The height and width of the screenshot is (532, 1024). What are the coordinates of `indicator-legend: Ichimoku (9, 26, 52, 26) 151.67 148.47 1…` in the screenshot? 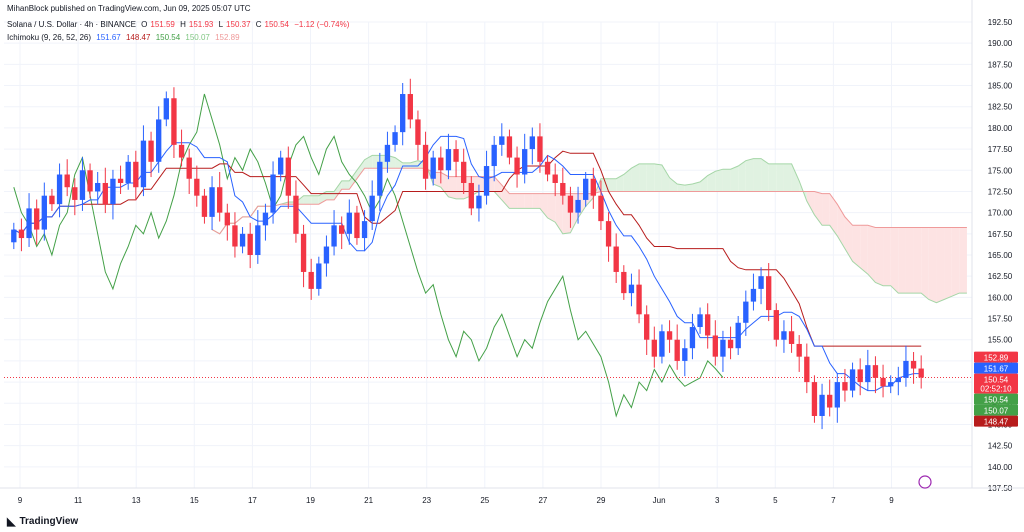 It's located at (125, 37).